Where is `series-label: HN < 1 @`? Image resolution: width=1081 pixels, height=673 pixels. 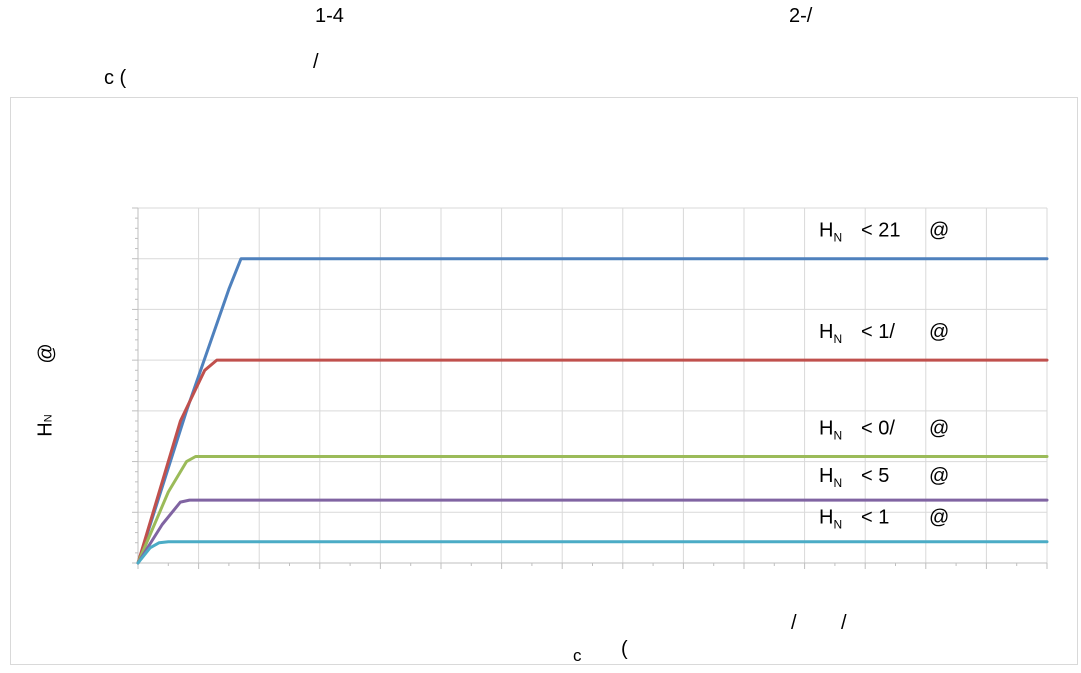
series-label: HN < 1 @ is located at coordinates (884, 519).